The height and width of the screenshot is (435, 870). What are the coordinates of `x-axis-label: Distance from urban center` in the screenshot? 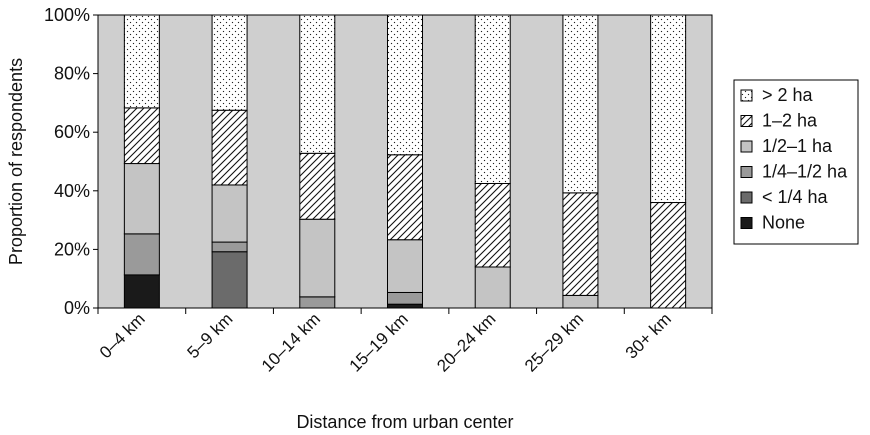 It's located at (404, 422).